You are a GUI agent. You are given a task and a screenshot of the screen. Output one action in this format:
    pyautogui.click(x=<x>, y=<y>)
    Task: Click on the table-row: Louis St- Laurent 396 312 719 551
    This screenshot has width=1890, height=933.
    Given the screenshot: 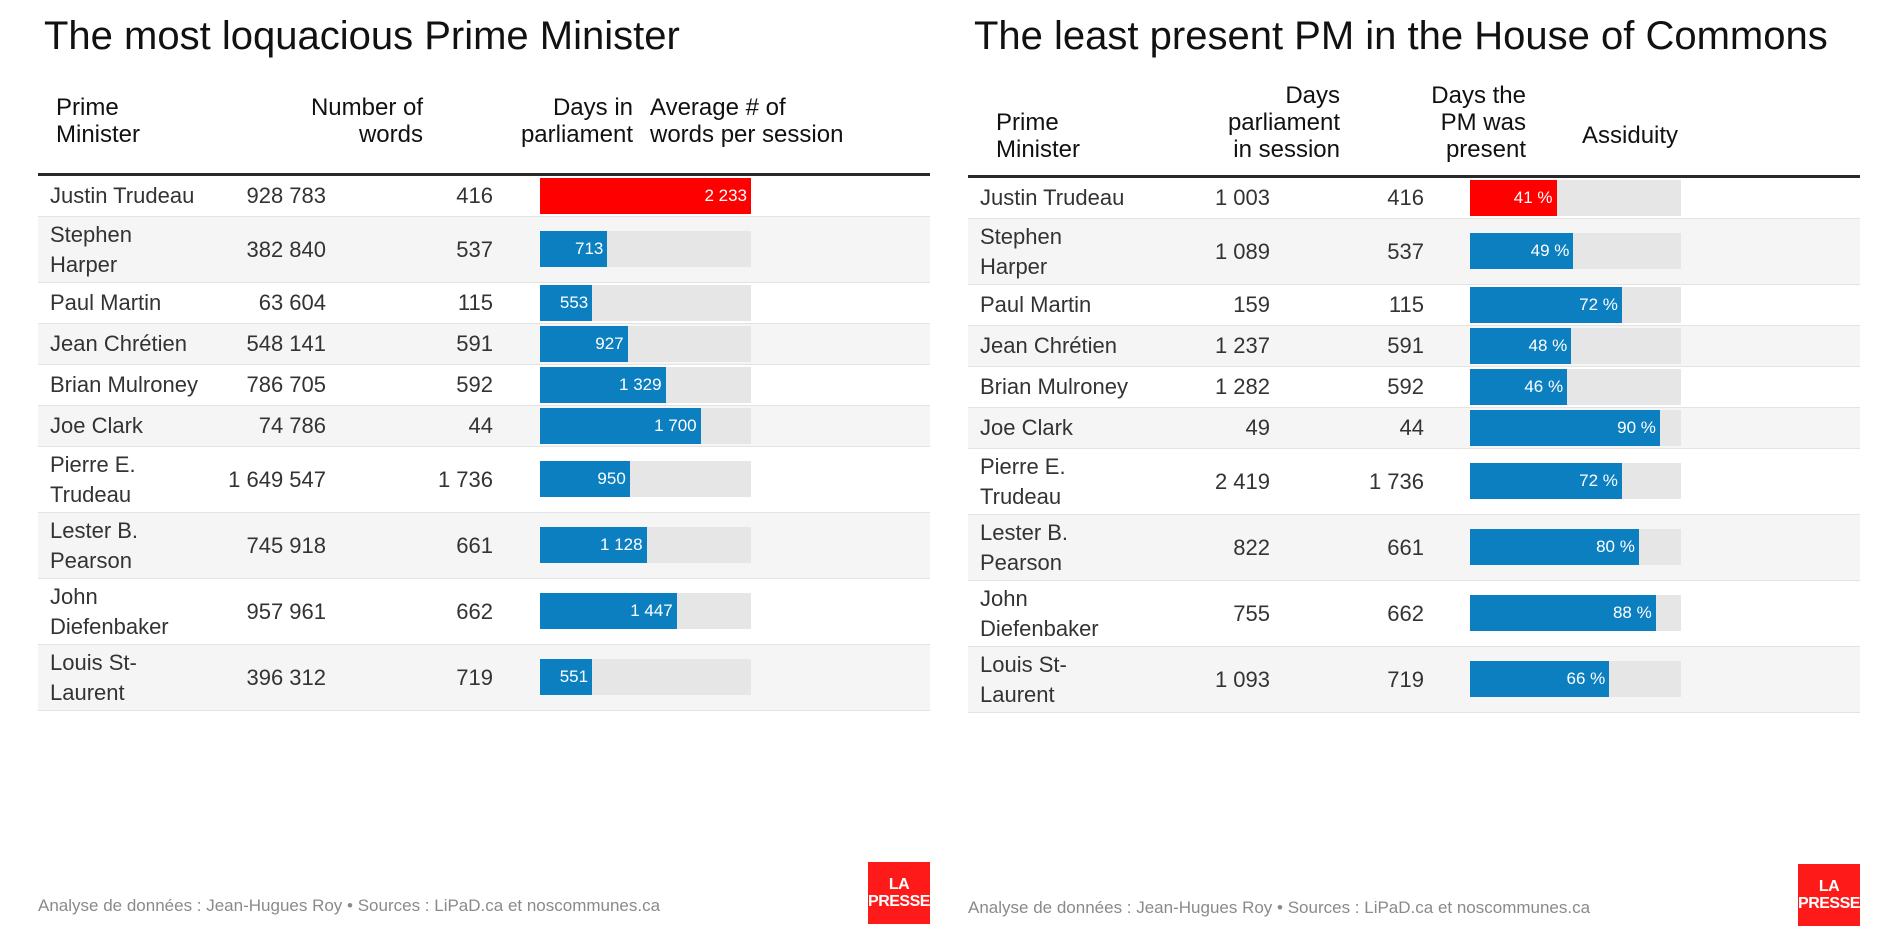 What is the action you would take?
    pyautogui.click(x=484, y=678)
    